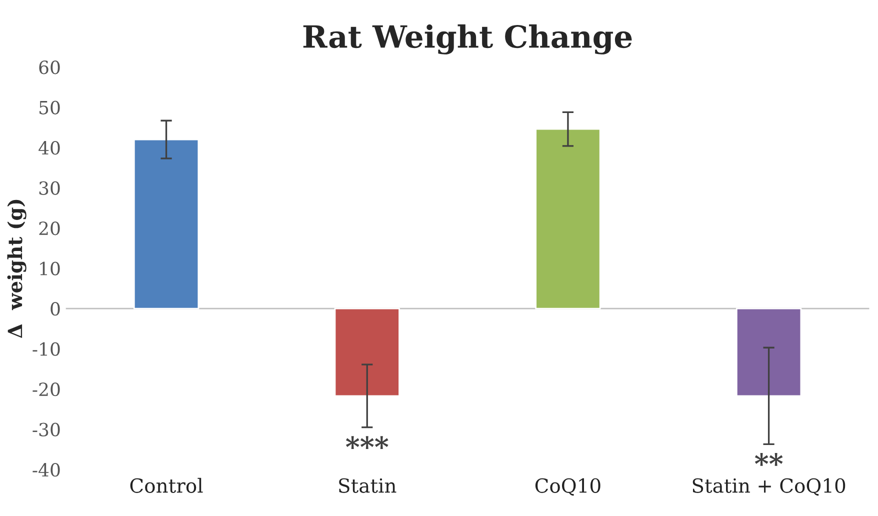 The height and width of the screenshot is (516, 878). I want to click on y-tick-label: 50, so click(50, 107).